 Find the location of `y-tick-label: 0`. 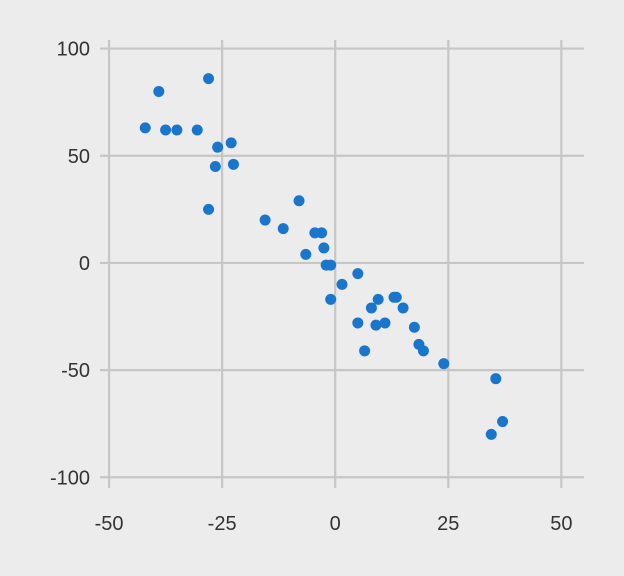

y-tick-label: 0 is located at coordinates (84, 264).